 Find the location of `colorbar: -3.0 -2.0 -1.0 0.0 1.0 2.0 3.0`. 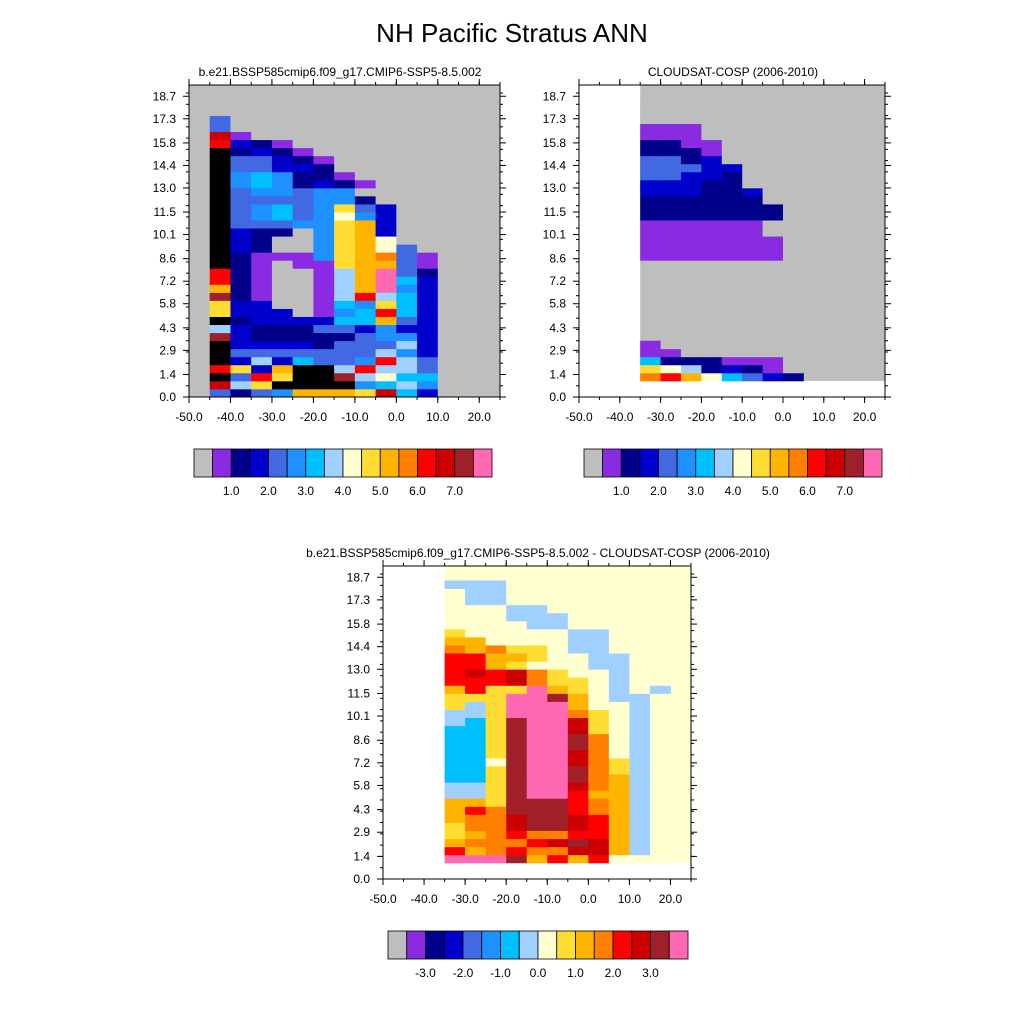

colorbar: -3.0 -2.0 -1.0 0.0 1.0 2.0 3.0 is located at coordinates (538, 955).